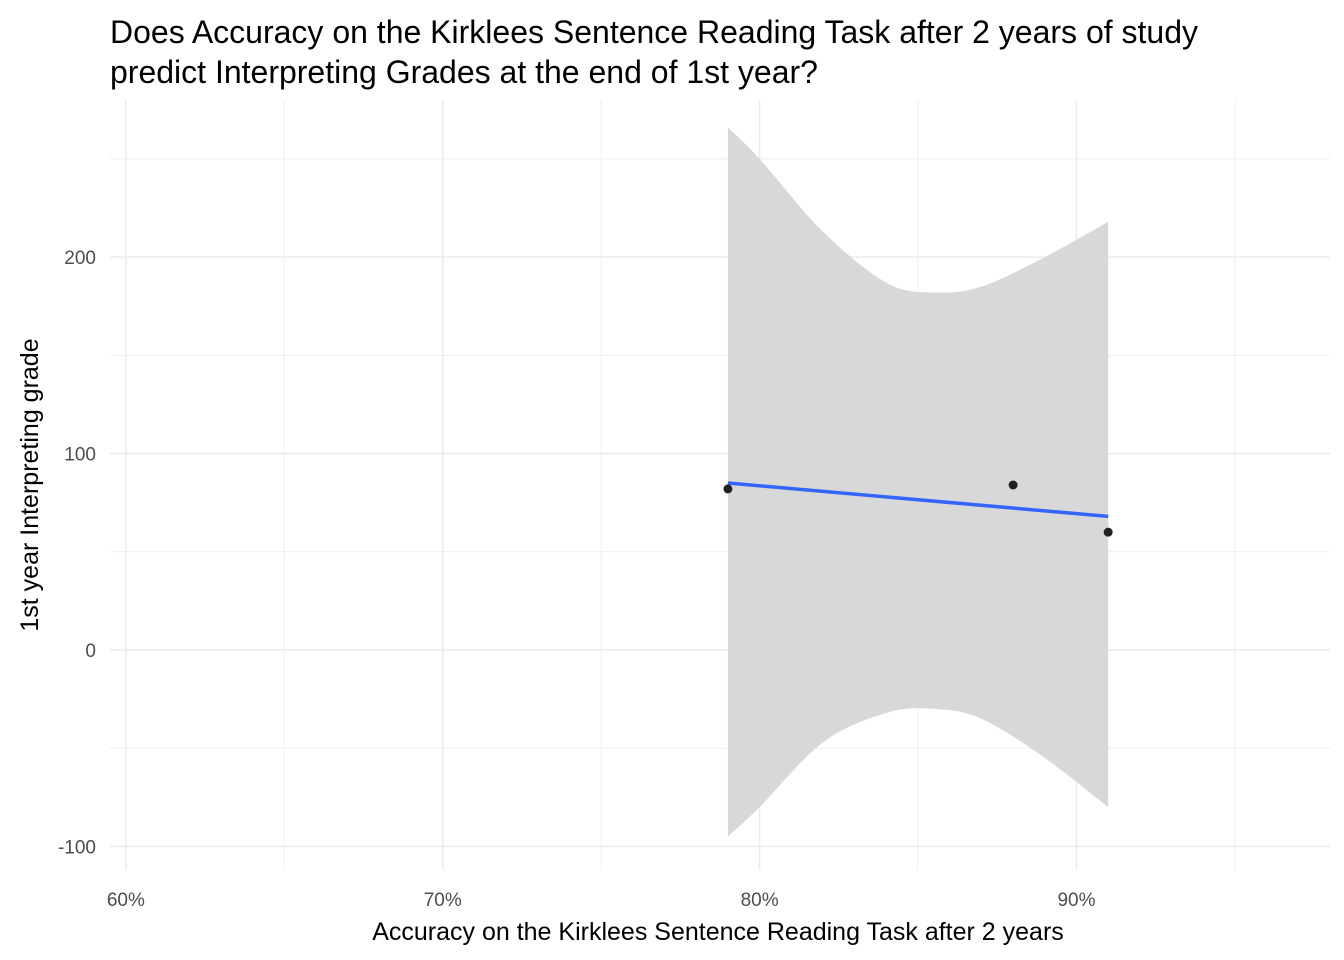 The width and height of the screenshot is (1344, 960). What do you see at coordinates (77, 847) in the screenshot?
I see `y-tick-label: -100` at bounding box center [77, 847].